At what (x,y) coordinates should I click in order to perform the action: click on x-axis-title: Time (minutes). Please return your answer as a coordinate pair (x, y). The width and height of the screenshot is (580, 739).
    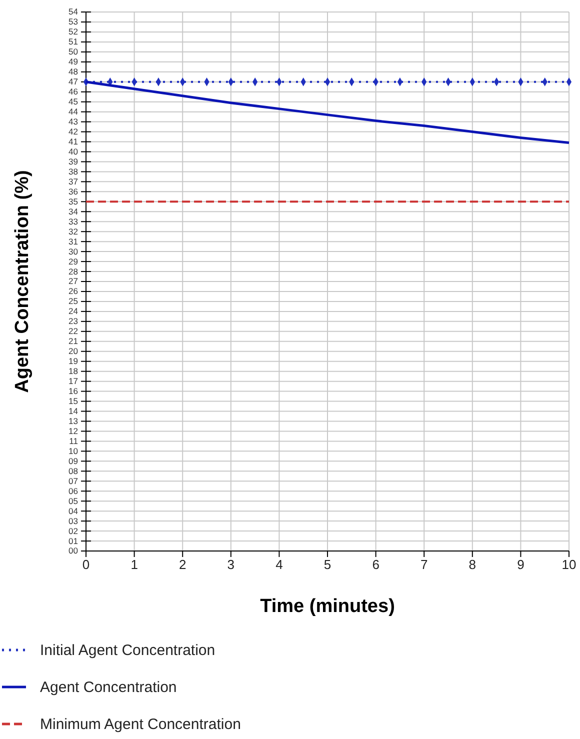
    Looking at the image, I should click on (327, 606).